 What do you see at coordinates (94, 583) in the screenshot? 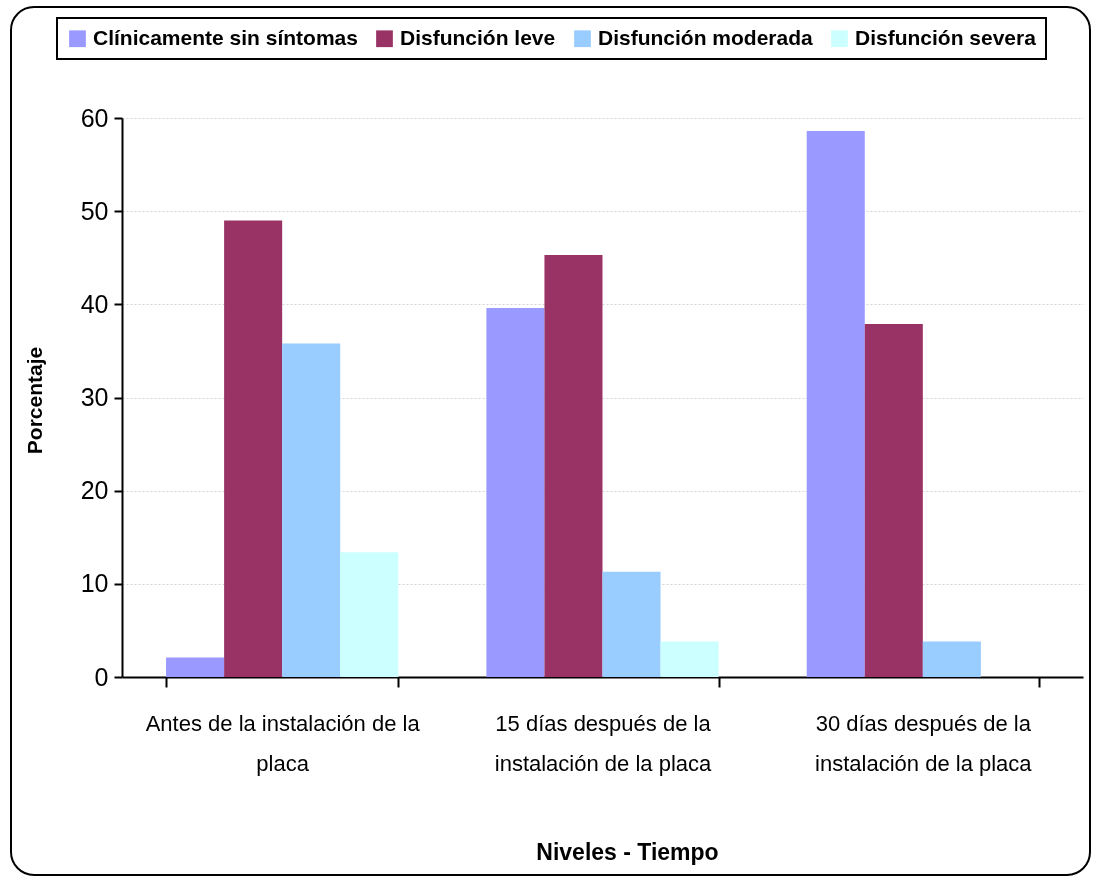
I see `y-tick-label: 10` at bounding box center [94, 583].